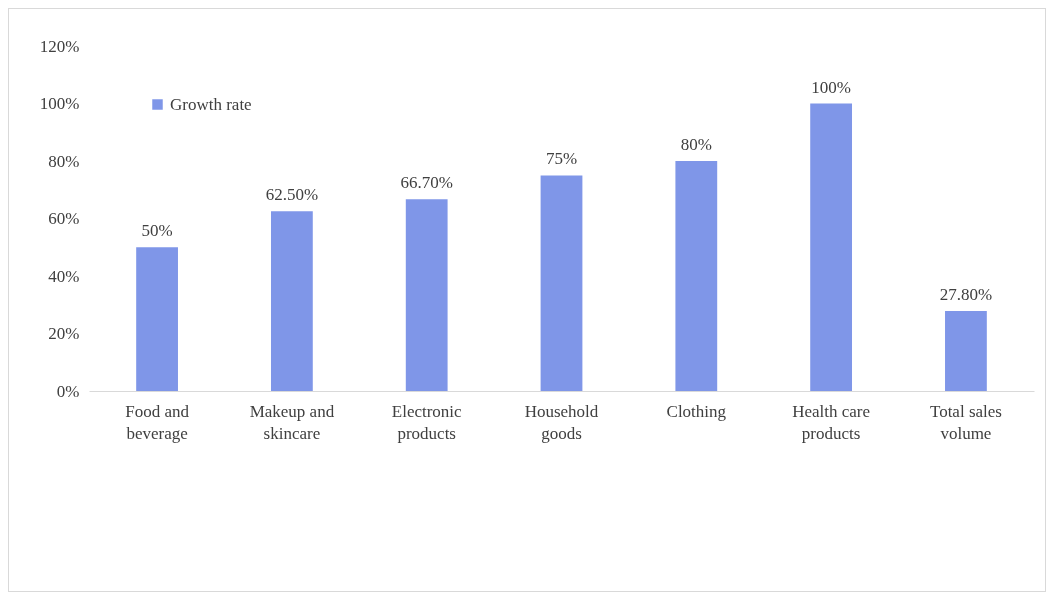 Image resolution: width=1054 pixels, height=600 pixels. Describe the element at coordinates (561, 159) in the screenshot. I see `data-label: 75%` at that location.